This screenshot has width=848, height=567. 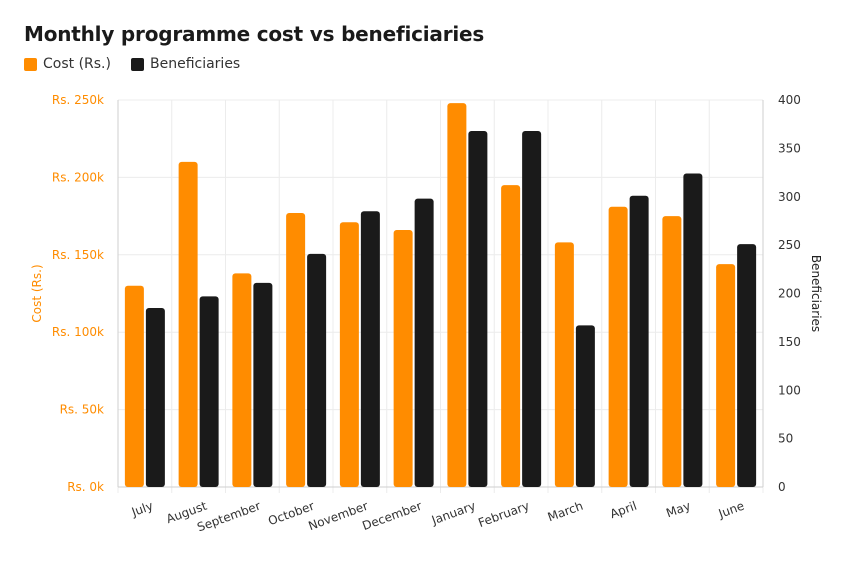 What do you see at coordinates (78, 332) in the screenshot?
I see `y-left-tick-label: Rs. 100k` at bounding box center [78, 332].